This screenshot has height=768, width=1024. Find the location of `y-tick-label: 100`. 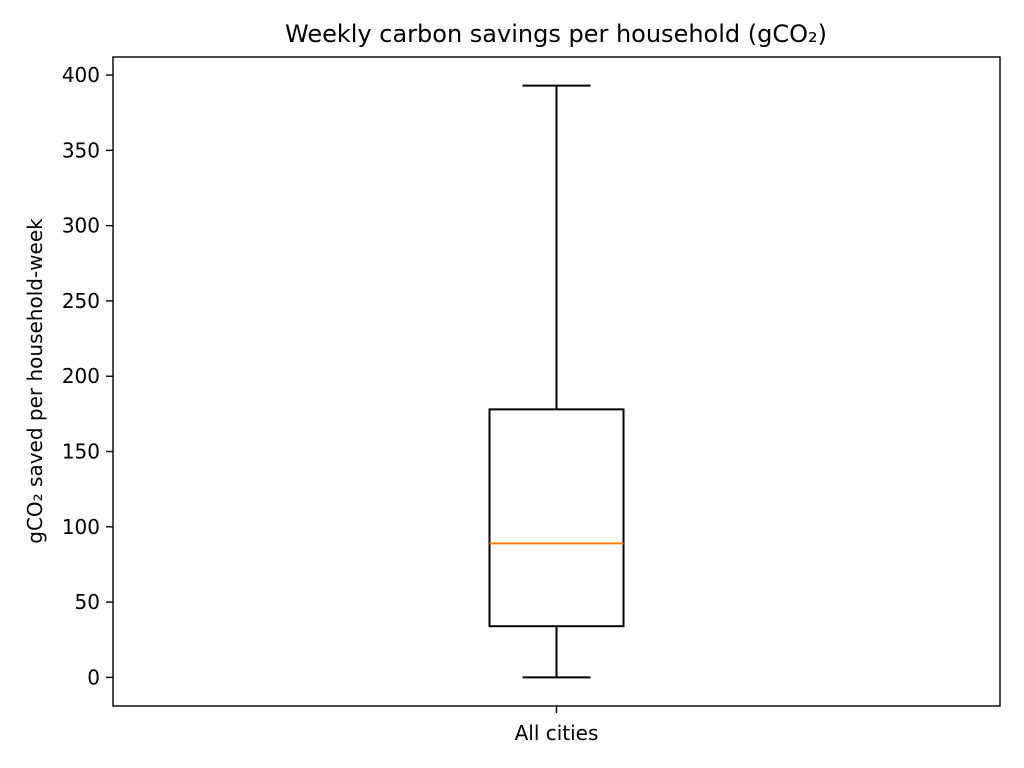

y-tick-label: 100 is located at coordinates (81, 527).